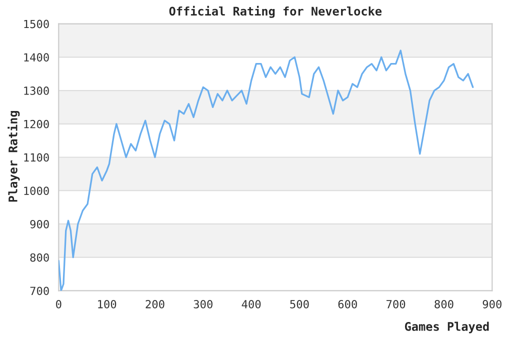 This screenshot has width=510, height=340. What do you see at coordinates (396, 304) in the screenshot?
I see `x-tick-label: 700` at bounding box center [396, 304].